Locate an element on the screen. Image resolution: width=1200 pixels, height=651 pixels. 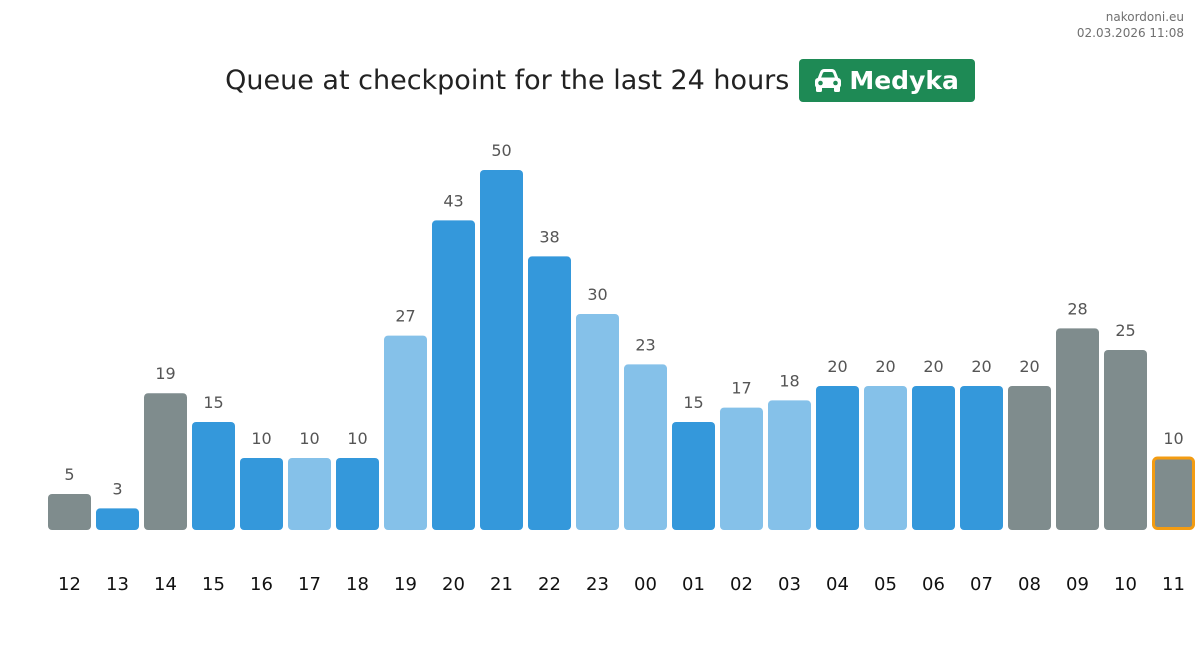
x-tick-label: 13 is located at coordinates (117, 584).